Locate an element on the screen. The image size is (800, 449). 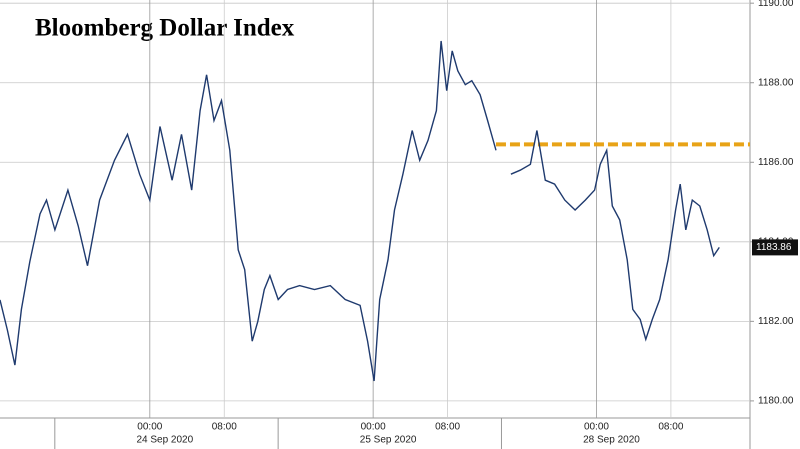
date-label: 28 Sep 2020 is located at coordinates (611, 440).